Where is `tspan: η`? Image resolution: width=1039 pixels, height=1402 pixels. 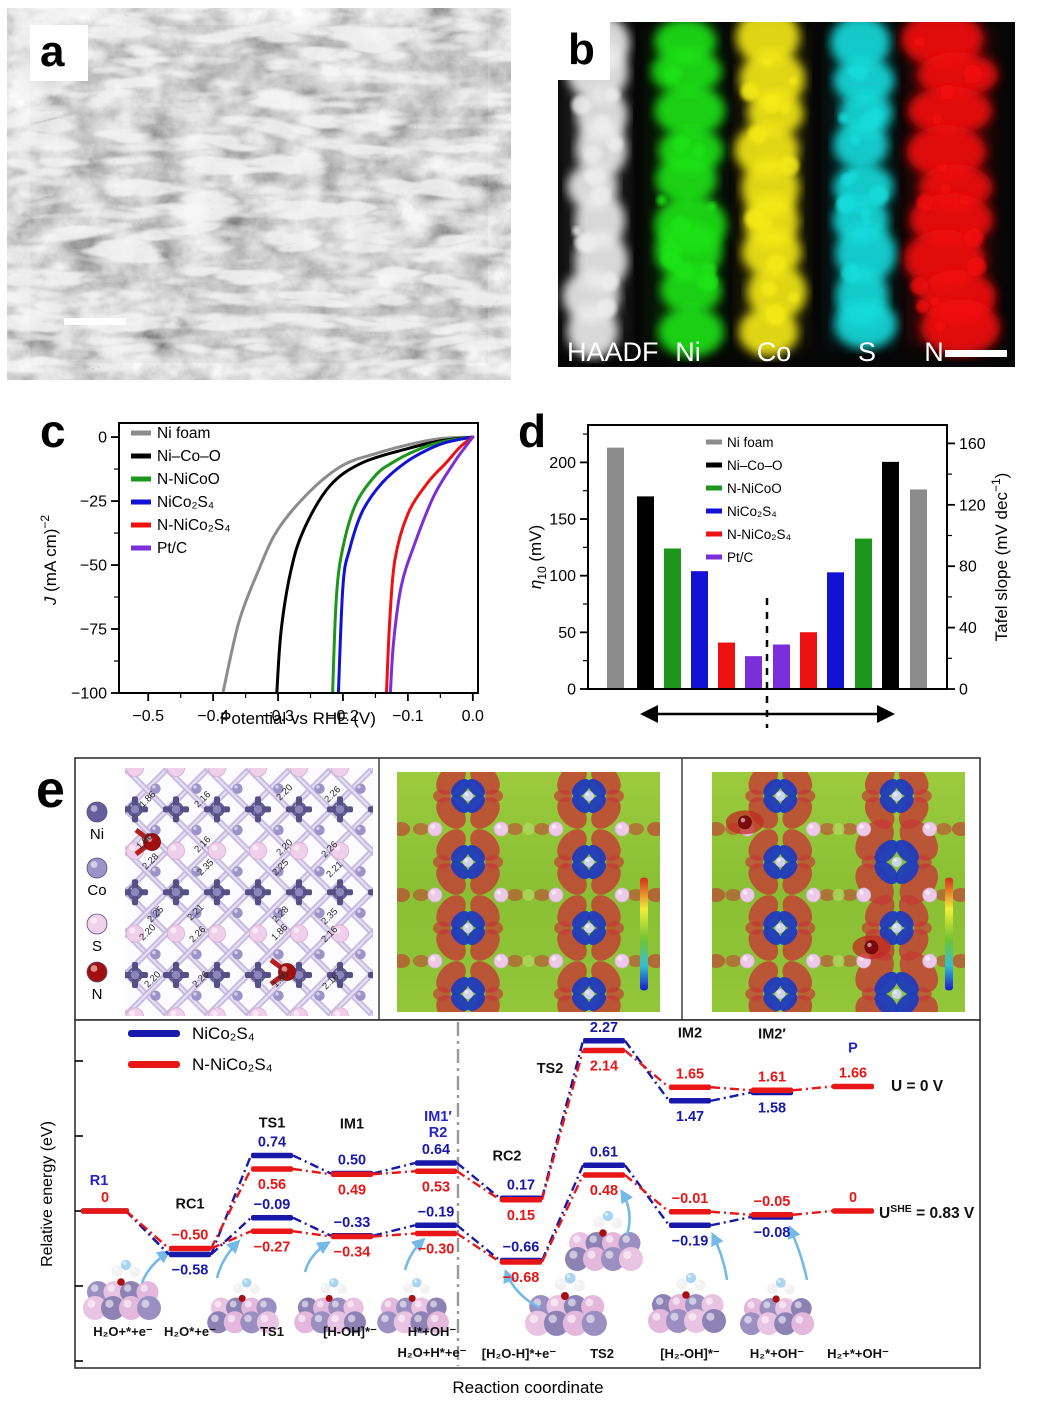
tspan: η is located at coordinates (535, 584).